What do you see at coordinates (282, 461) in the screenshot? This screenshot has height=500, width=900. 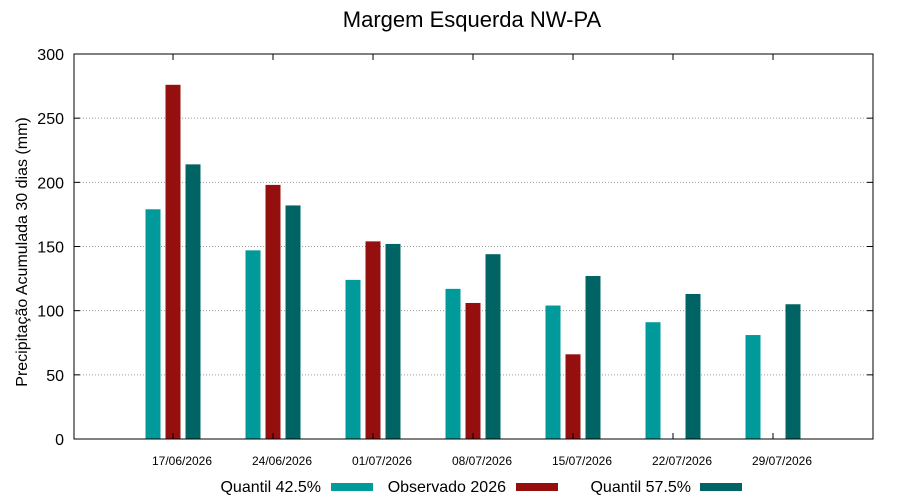 I see `x-tick-label: 24/06/2026` at bounding box center [282, 461].